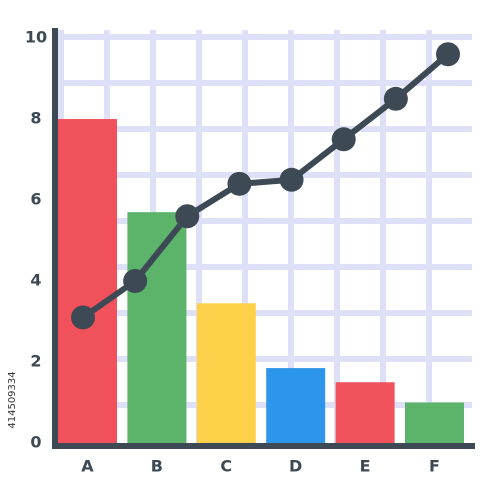 Image resolution: width=500 pixels, height=504 pixels. What do you see at coordinates (35, 442) in the screenshot?
I see `y-tick-label: 0` at bounding box center [35, 442].